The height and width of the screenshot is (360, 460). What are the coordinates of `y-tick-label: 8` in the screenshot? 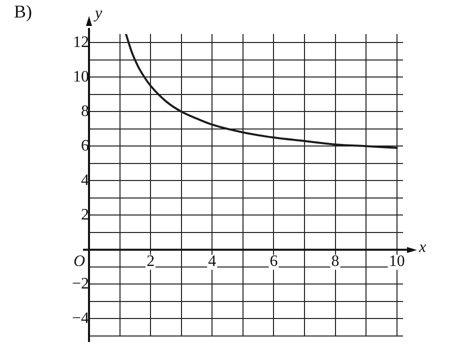 It's located at (85, 111).